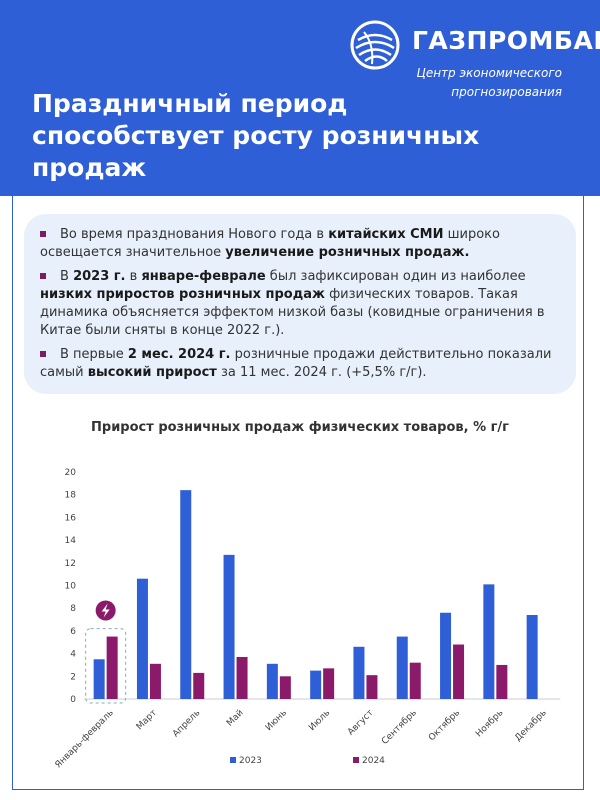 This screenshot has height=800, width=600. I want to click on bullet-text: Во время празднования Нового года в, so click(194, 234).